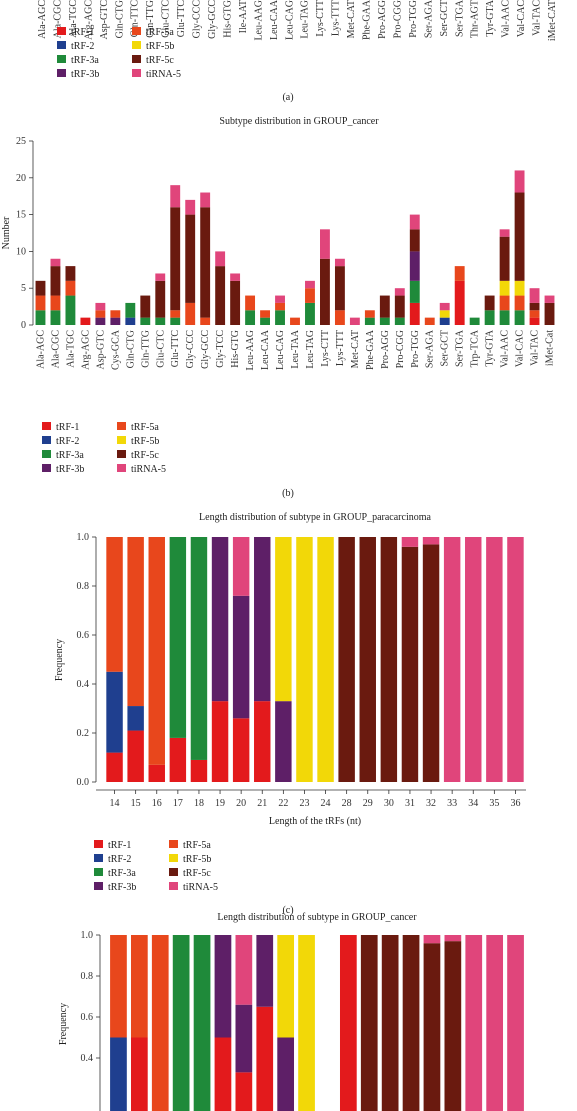  I want to click on panel-a-legend-swatch-trf-3b, so click(61, 73).